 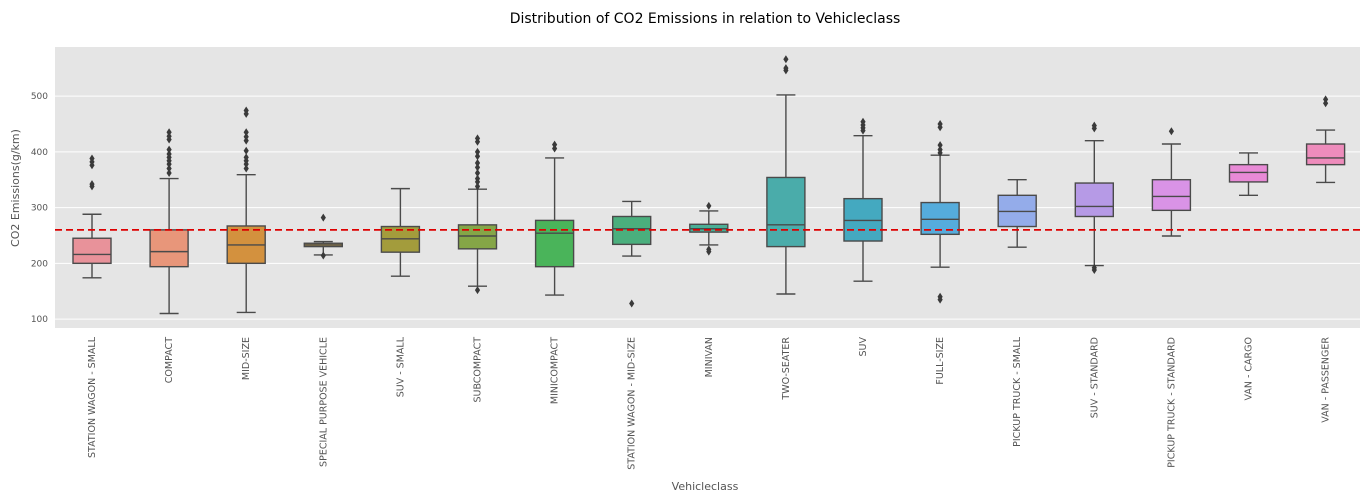 I want to click on x-tick-label: SUV - SMALL, so click(x=400, y=366).